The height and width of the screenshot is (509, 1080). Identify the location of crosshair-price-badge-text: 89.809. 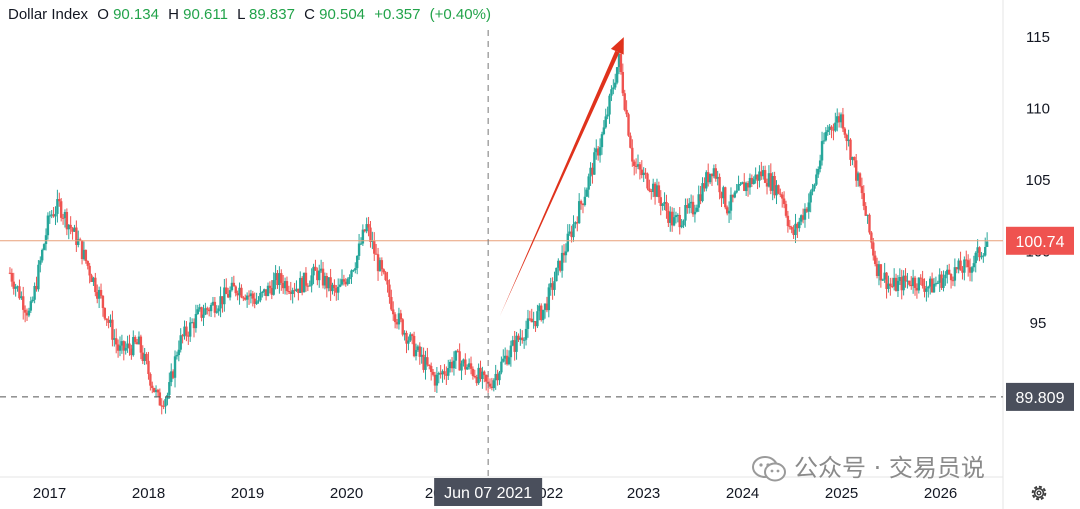
(1040, 398).